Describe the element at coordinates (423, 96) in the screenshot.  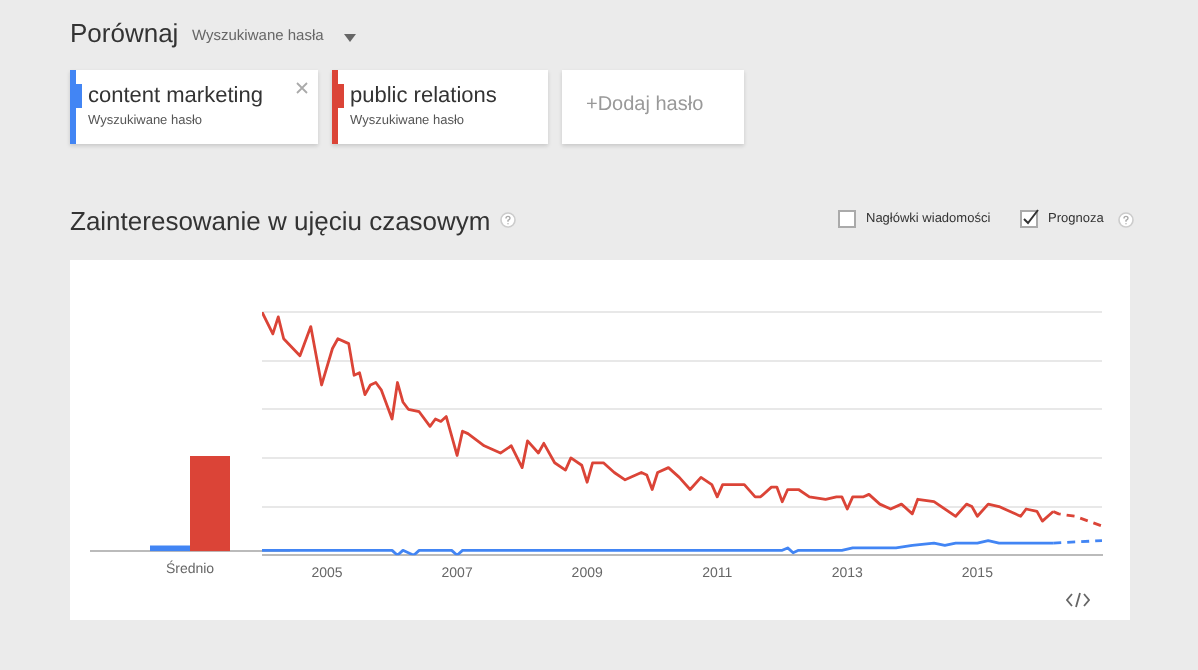
I see `legend-label: public relations` at that location.